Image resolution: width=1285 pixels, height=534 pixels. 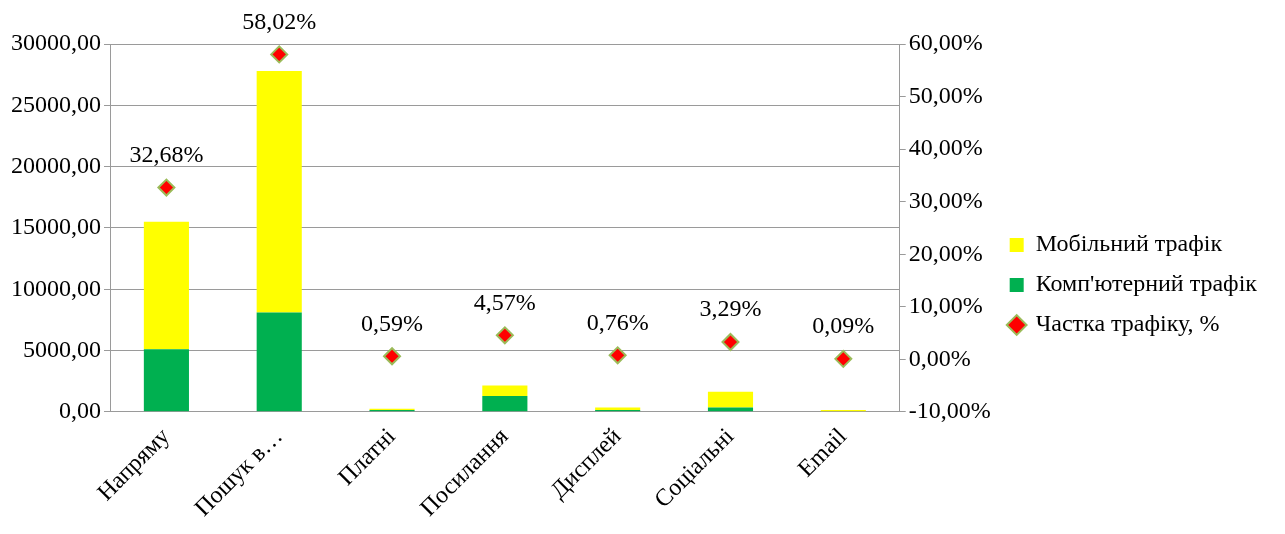 What do you see at coordinates (843, 325) in the screenshot?
I see `data-label: 0,09%` at bounding box center [843, 325].